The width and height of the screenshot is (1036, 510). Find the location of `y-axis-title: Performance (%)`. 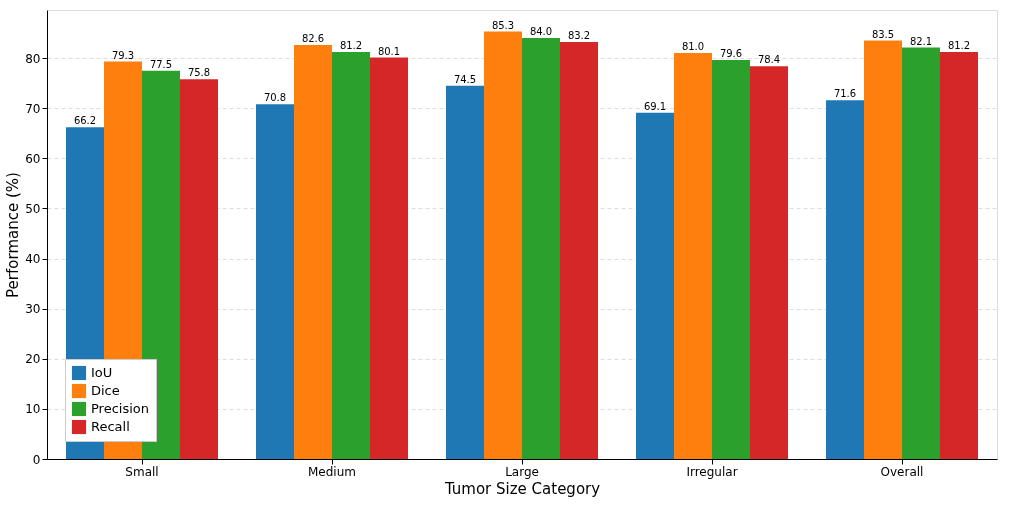

y-axis-title: Performance (%) is located at coordinates (13, 235).